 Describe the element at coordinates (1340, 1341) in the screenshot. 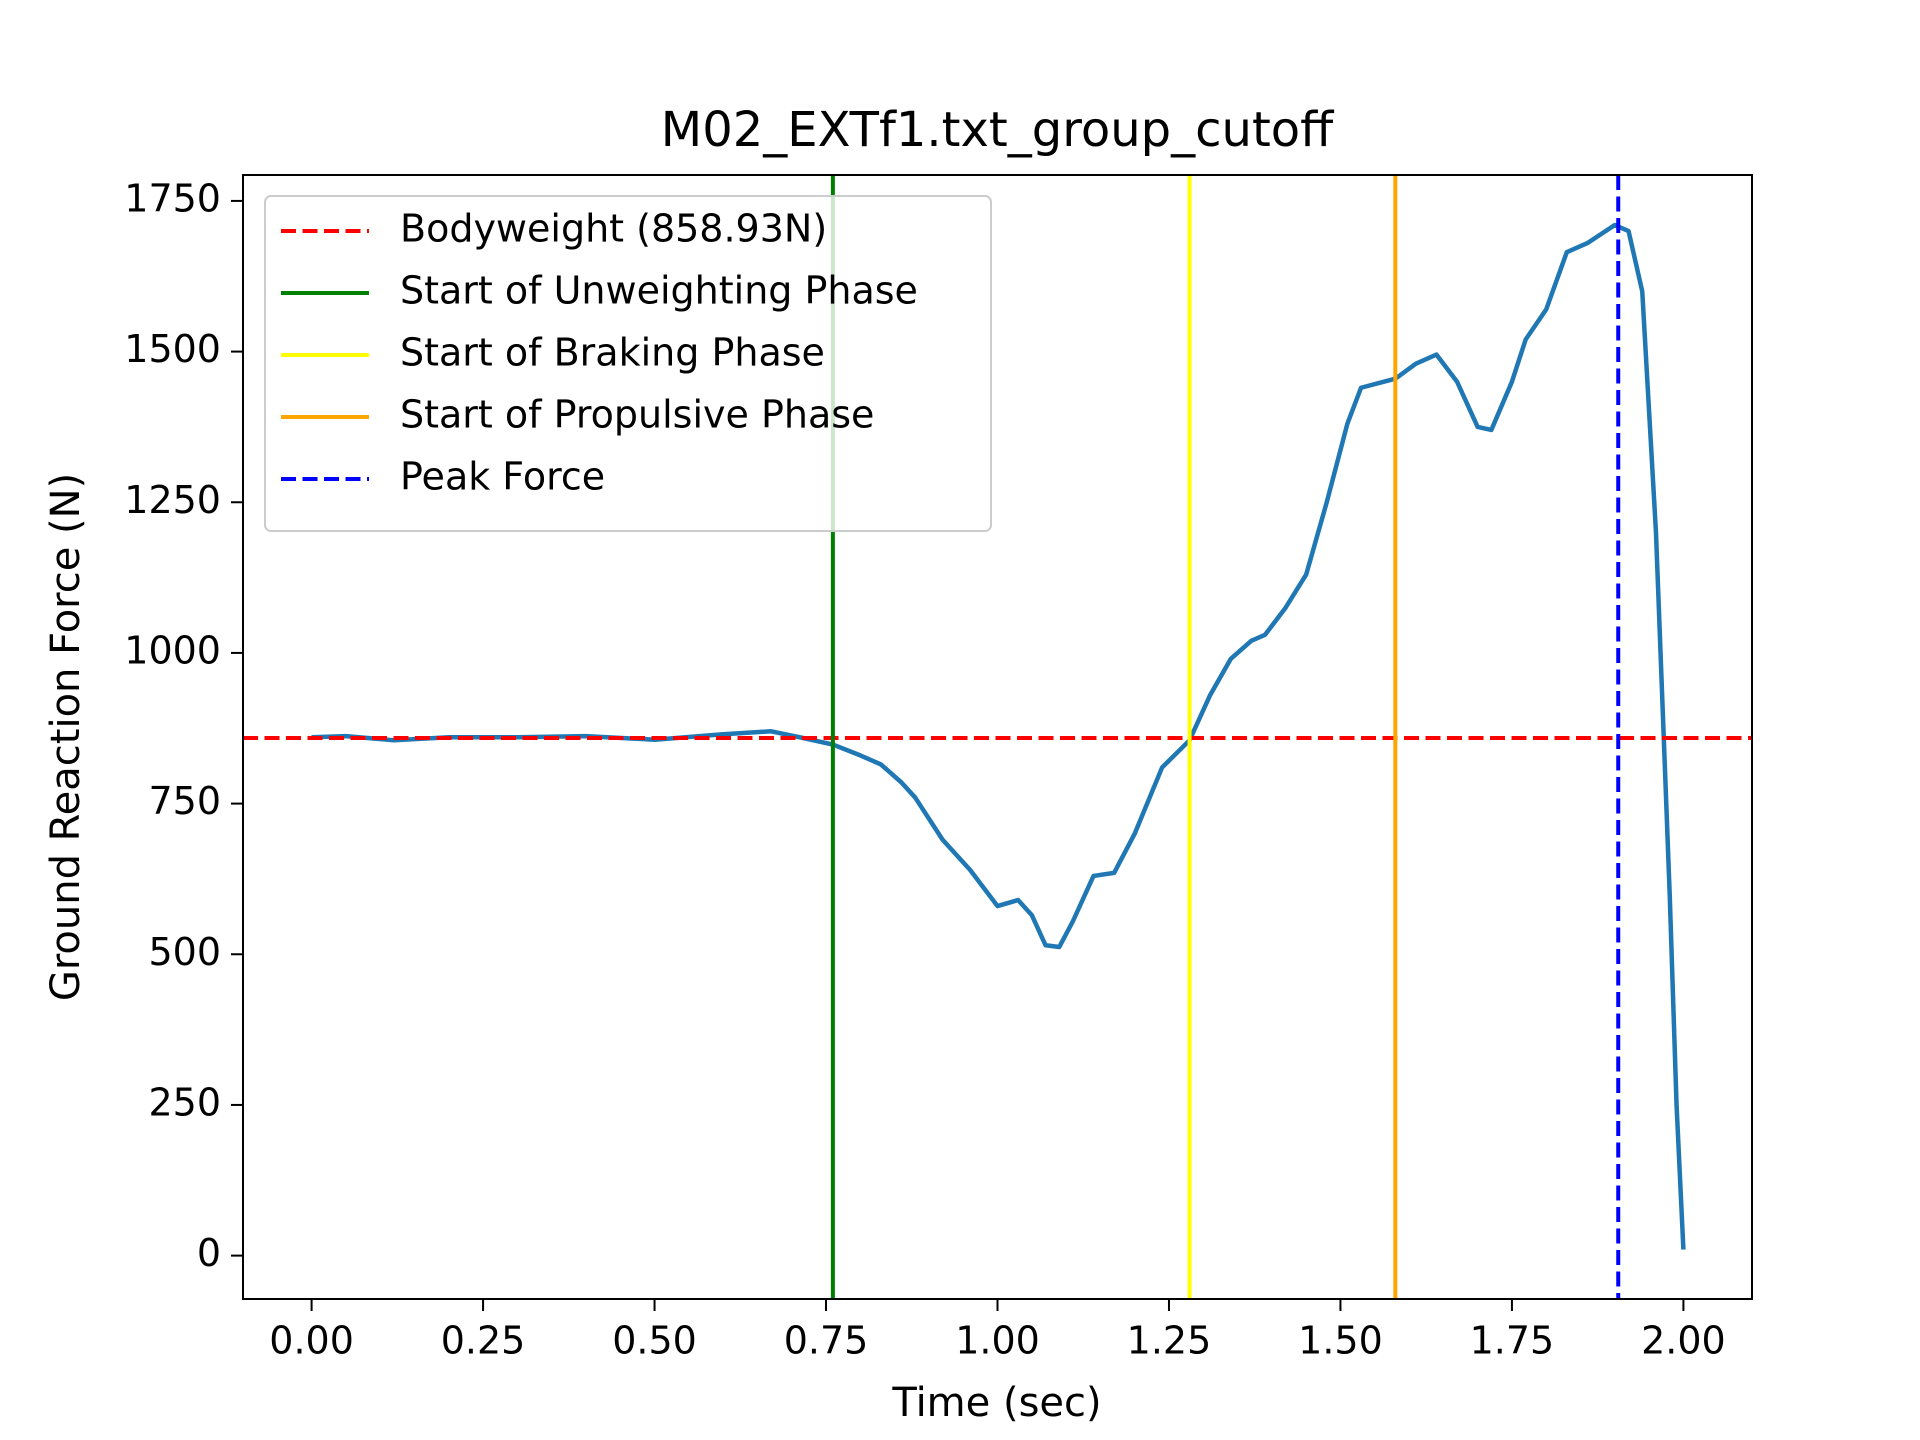

I see `x-tick-label: 1.50` at that location.